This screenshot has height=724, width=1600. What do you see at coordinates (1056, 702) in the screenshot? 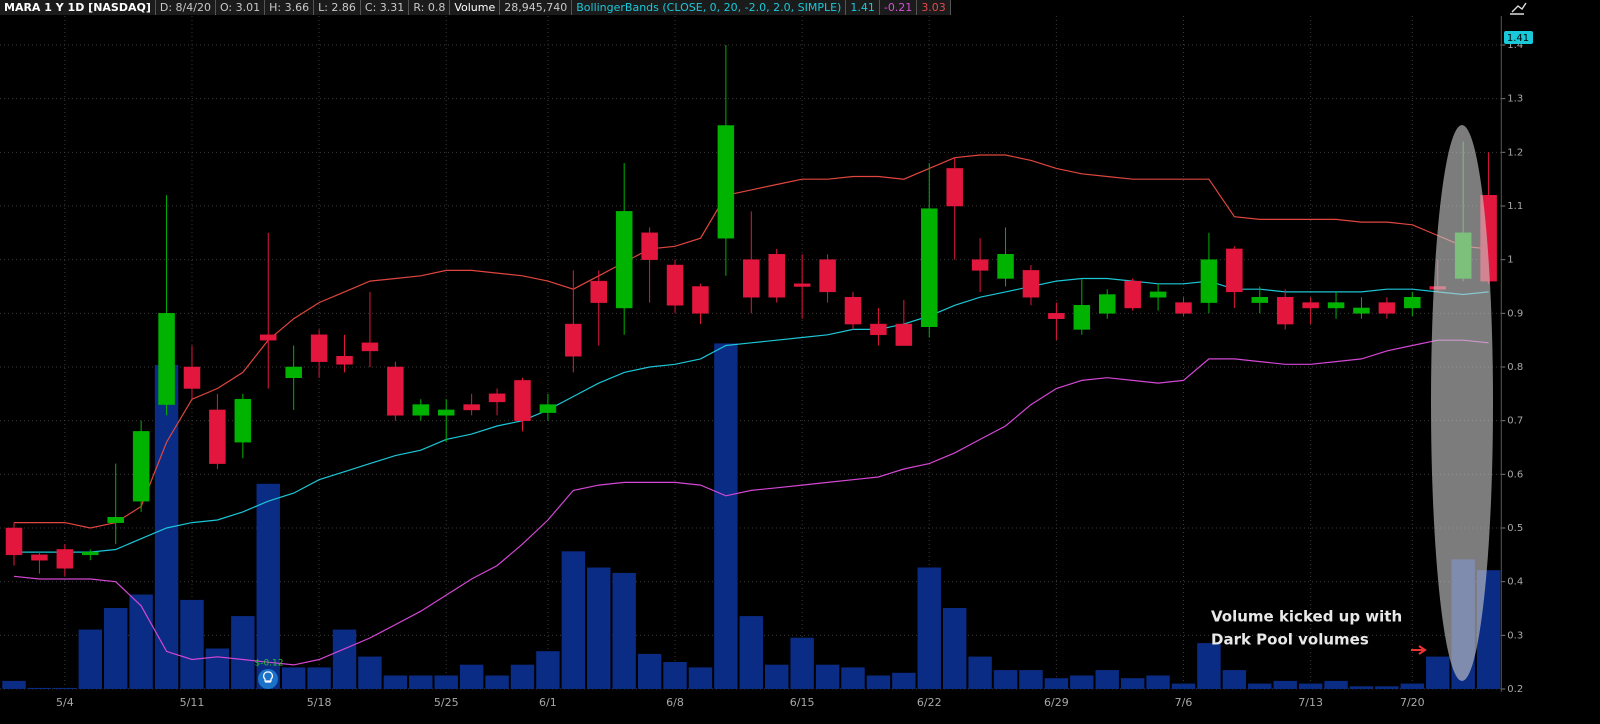
I see `x-tick-label: 6/29` at bounding box center [1056, 702].